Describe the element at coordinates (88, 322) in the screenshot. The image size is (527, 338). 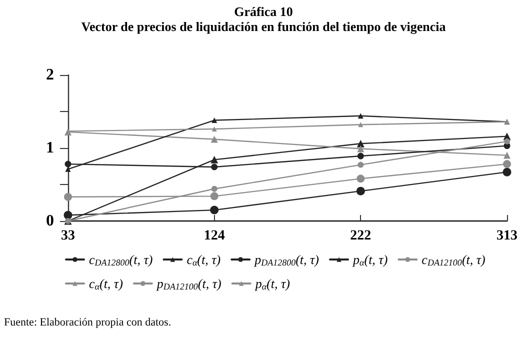
I see `source-note: Fuente: Elaboración propia con datos.` at that location.